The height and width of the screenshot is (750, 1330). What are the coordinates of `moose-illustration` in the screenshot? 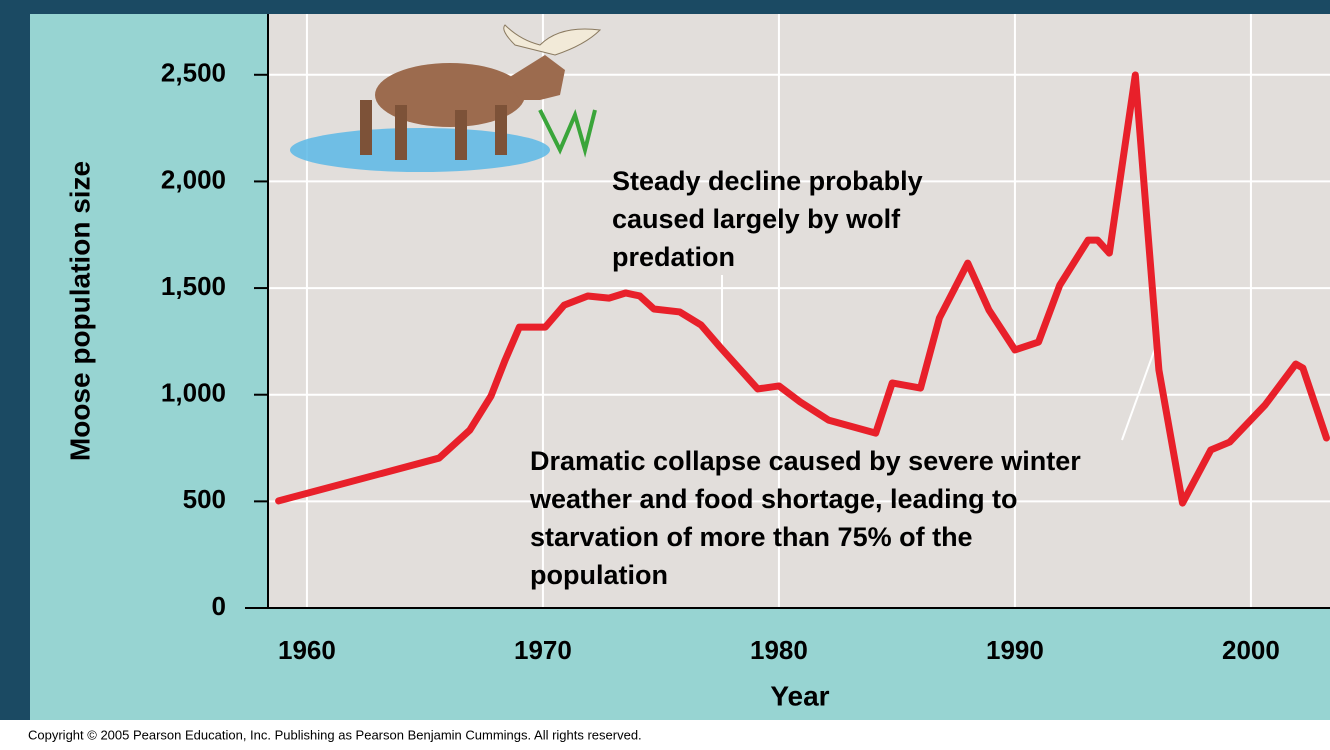 It's located at (446, 98).